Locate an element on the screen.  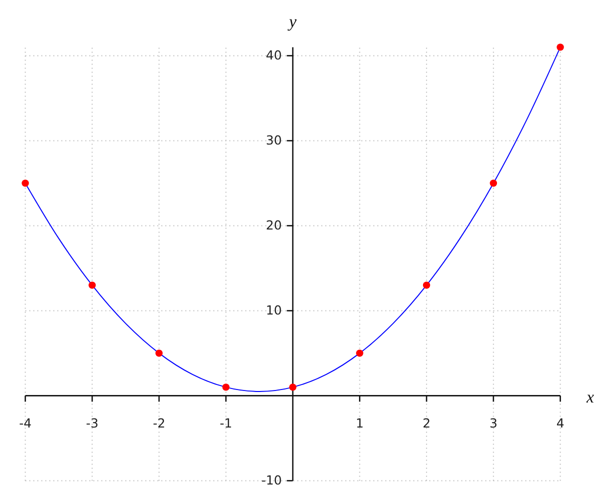
x-tick-label: -4 is located at coordinates (25, 423).